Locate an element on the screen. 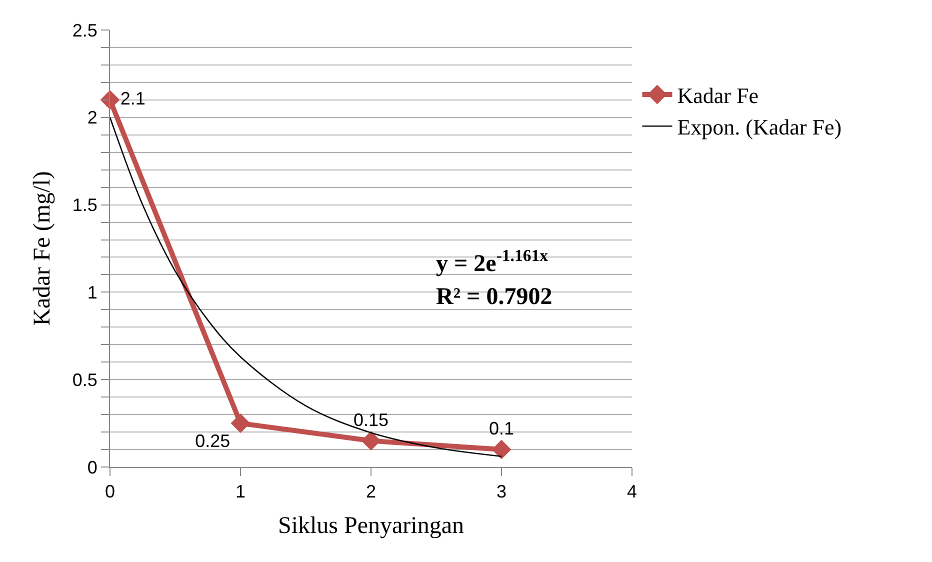 The image size is (932, 562). y-axis-title: Kadar Fe (mg/l) is located at coordinates (42, 248).